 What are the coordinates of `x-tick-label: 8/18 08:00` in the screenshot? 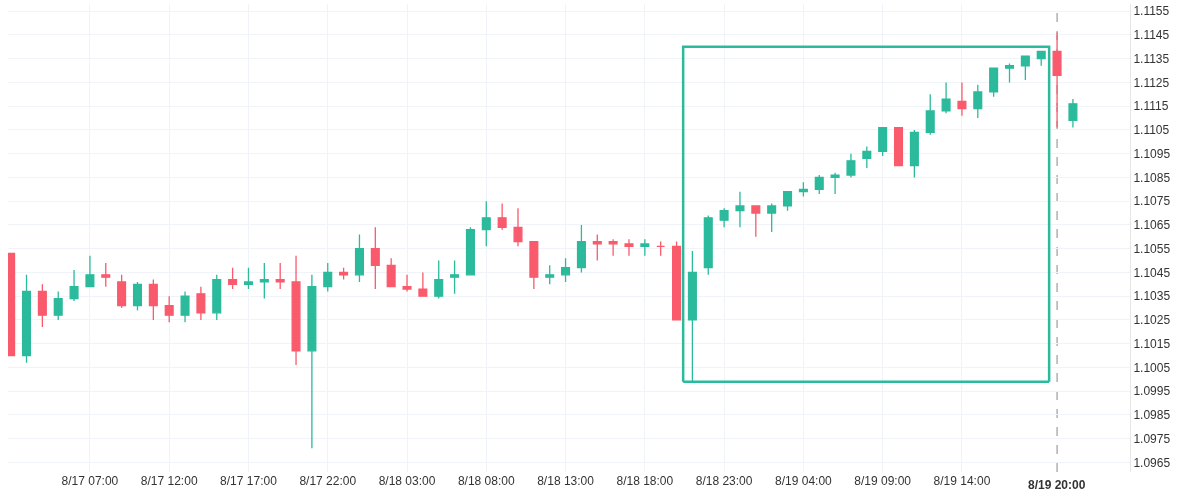 It's located at (486, 481).